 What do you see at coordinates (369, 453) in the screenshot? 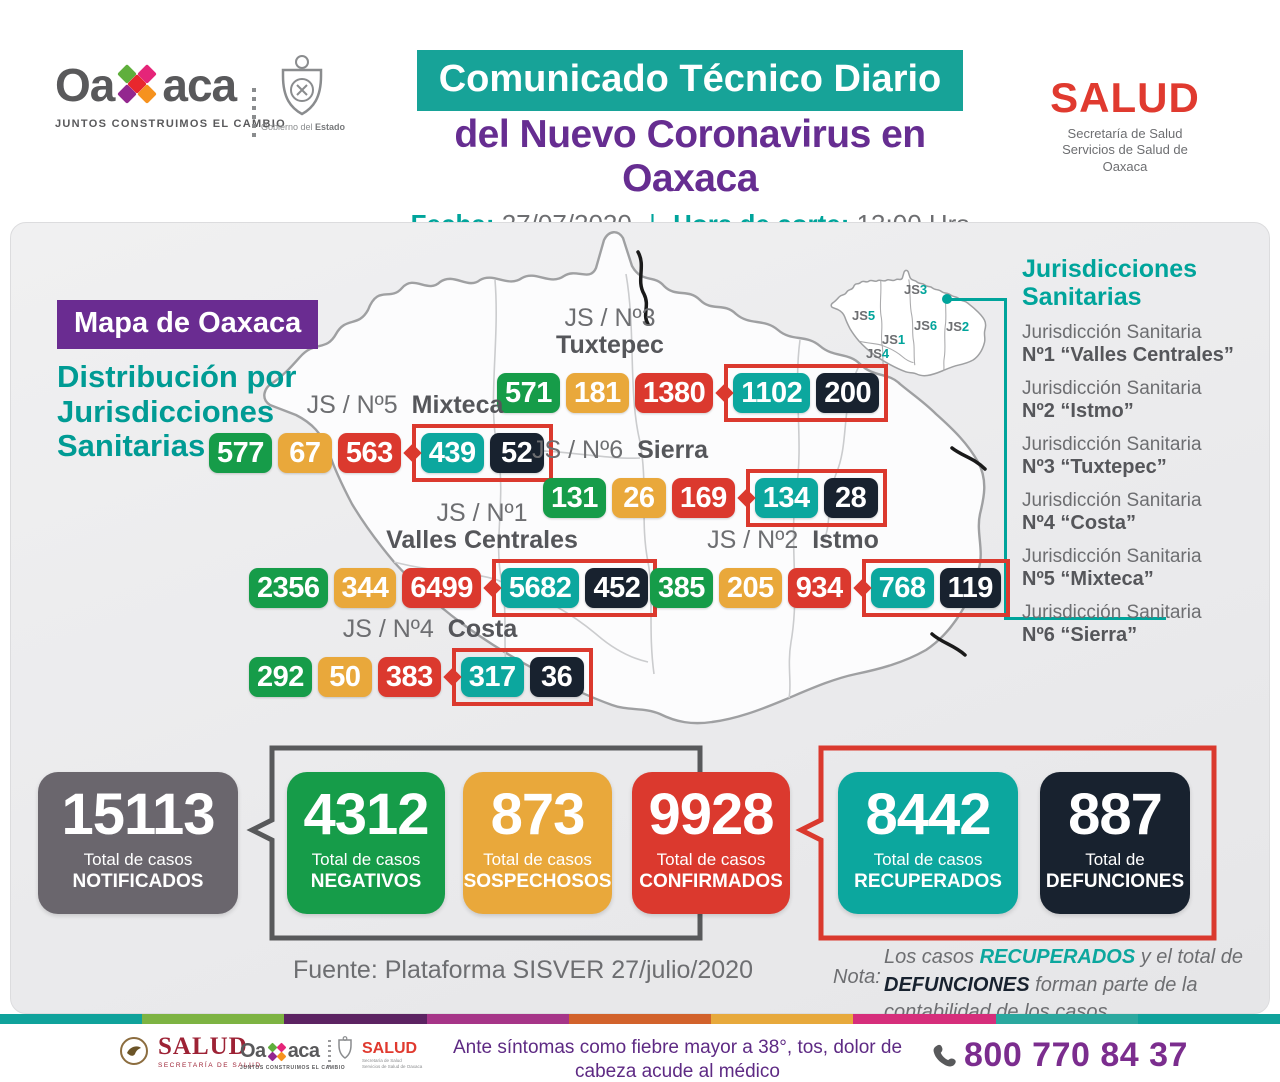
I see `chip-confirmados: 563` at bounding box center [369, 453].